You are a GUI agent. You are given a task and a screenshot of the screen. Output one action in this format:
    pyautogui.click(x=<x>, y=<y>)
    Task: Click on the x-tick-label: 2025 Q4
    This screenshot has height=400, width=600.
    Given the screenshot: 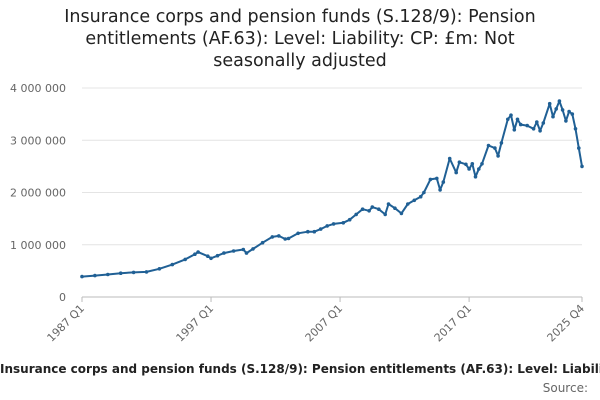 What is the action you would take?
    pyautogui.click(x=566, y=323)
    